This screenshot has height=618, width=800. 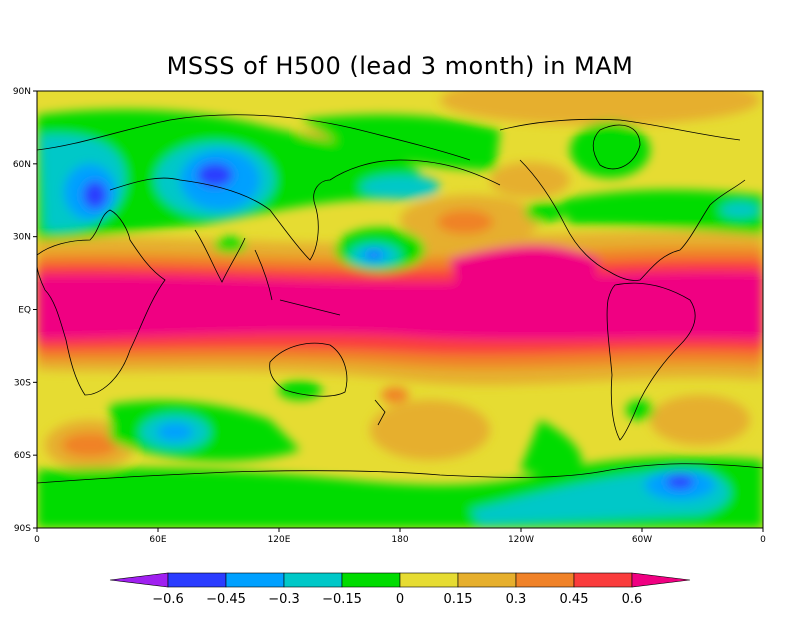 I want to click on colorbar-over-triangle, so click(x=661, y=580).